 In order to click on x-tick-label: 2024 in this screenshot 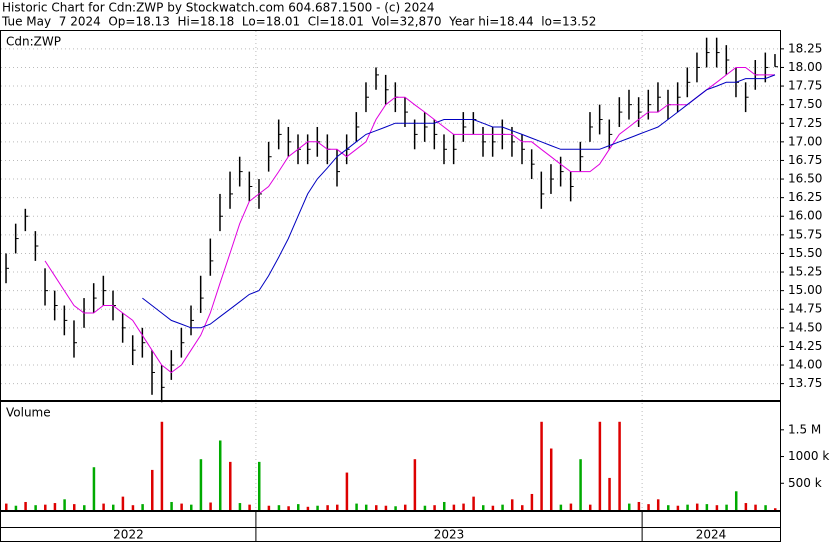, I will do `click(711, 535)`.